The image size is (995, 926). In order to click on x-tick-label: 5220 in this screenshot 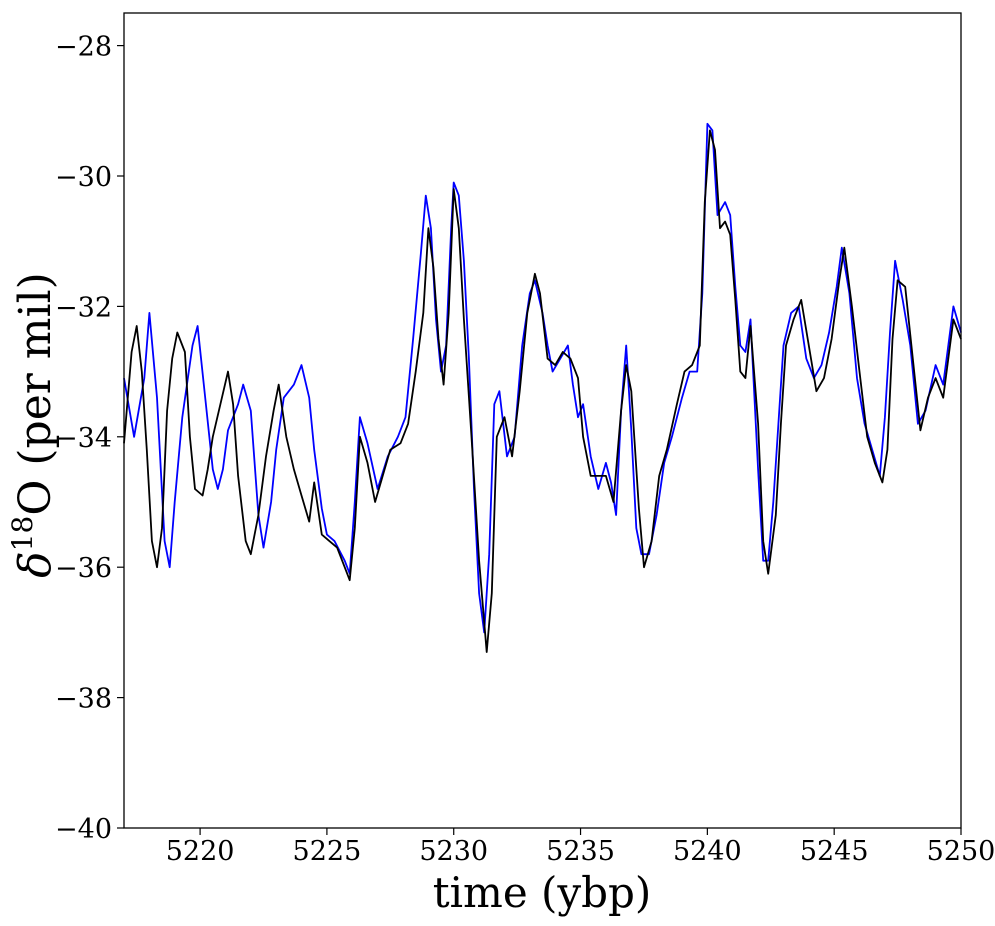, I will do `click(200, 851)`.